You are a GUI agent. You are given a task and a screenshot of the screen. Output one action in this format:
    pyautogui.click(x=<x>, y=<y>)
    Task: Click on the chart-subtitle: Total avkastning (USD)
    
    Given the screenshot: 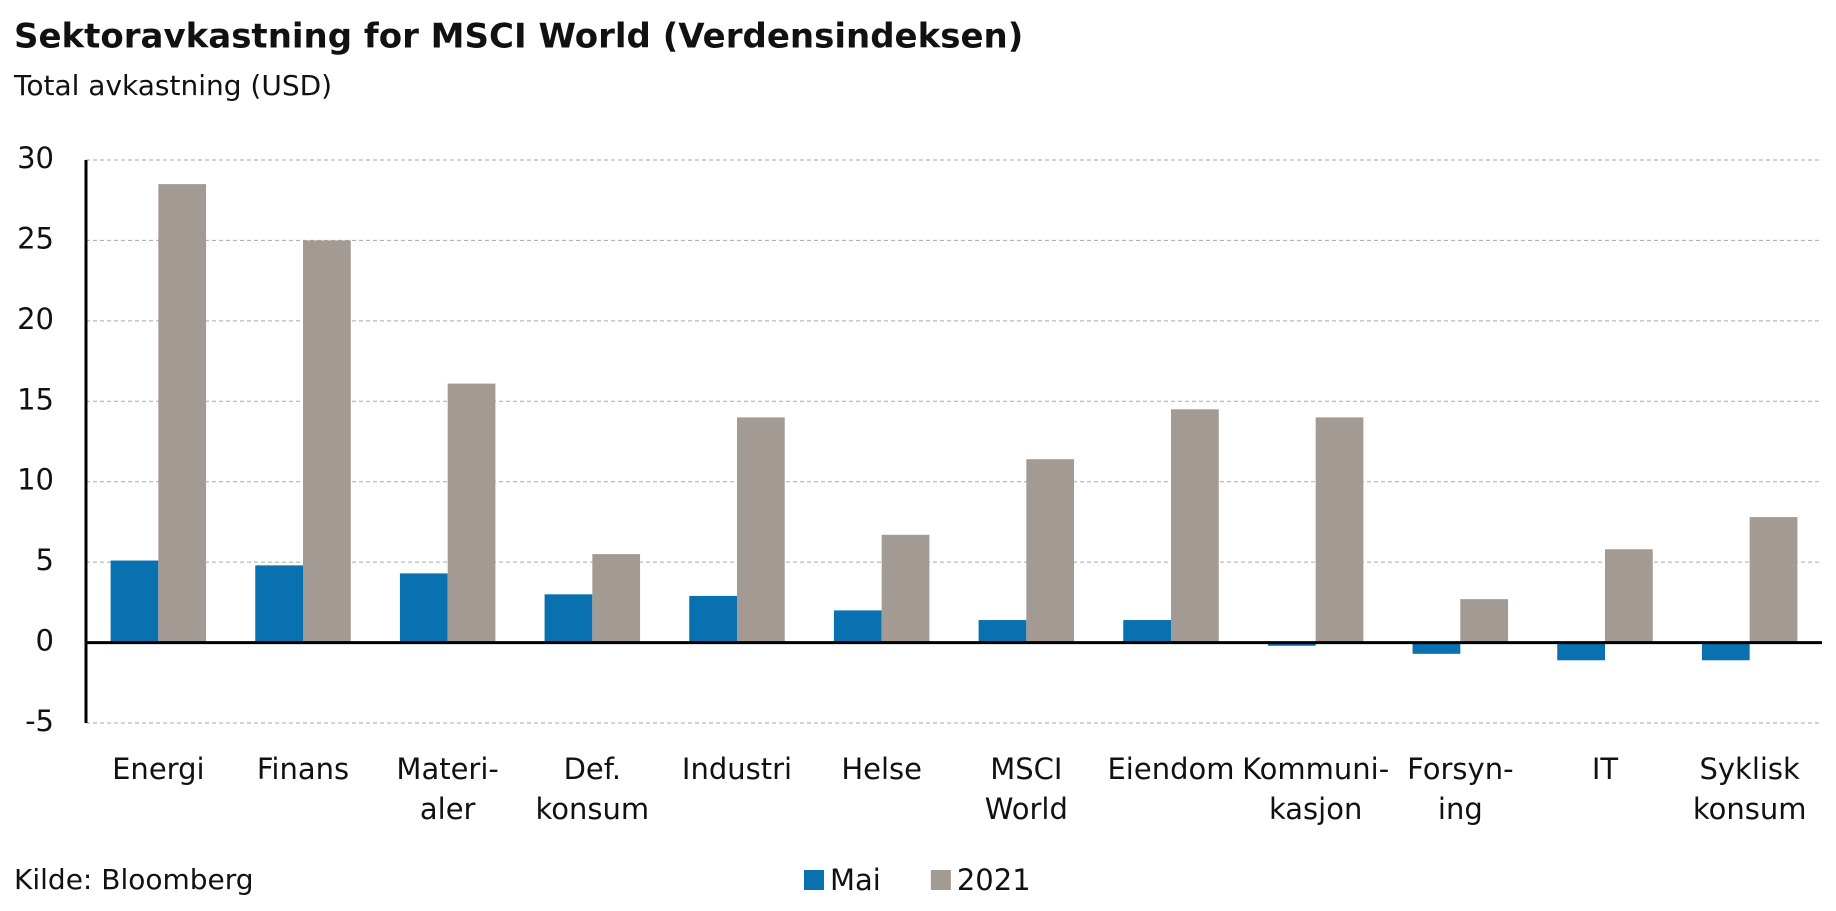 What is the action you would take?
    pyautogui.click(x=172, y=85)
    